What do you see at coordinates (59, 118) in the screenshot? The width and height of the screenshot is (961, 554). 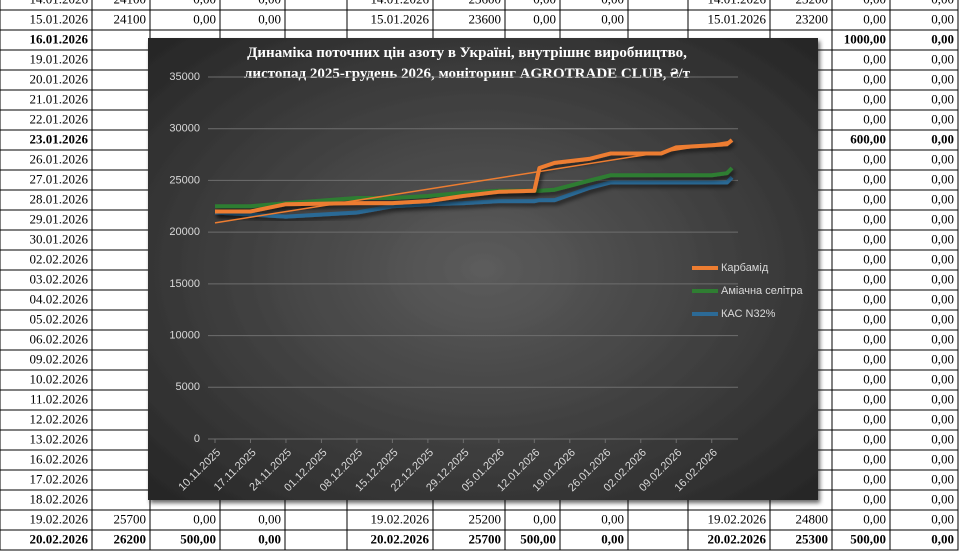 I see `date-cell: 22.01.2026` at bounding box center [59, 118].